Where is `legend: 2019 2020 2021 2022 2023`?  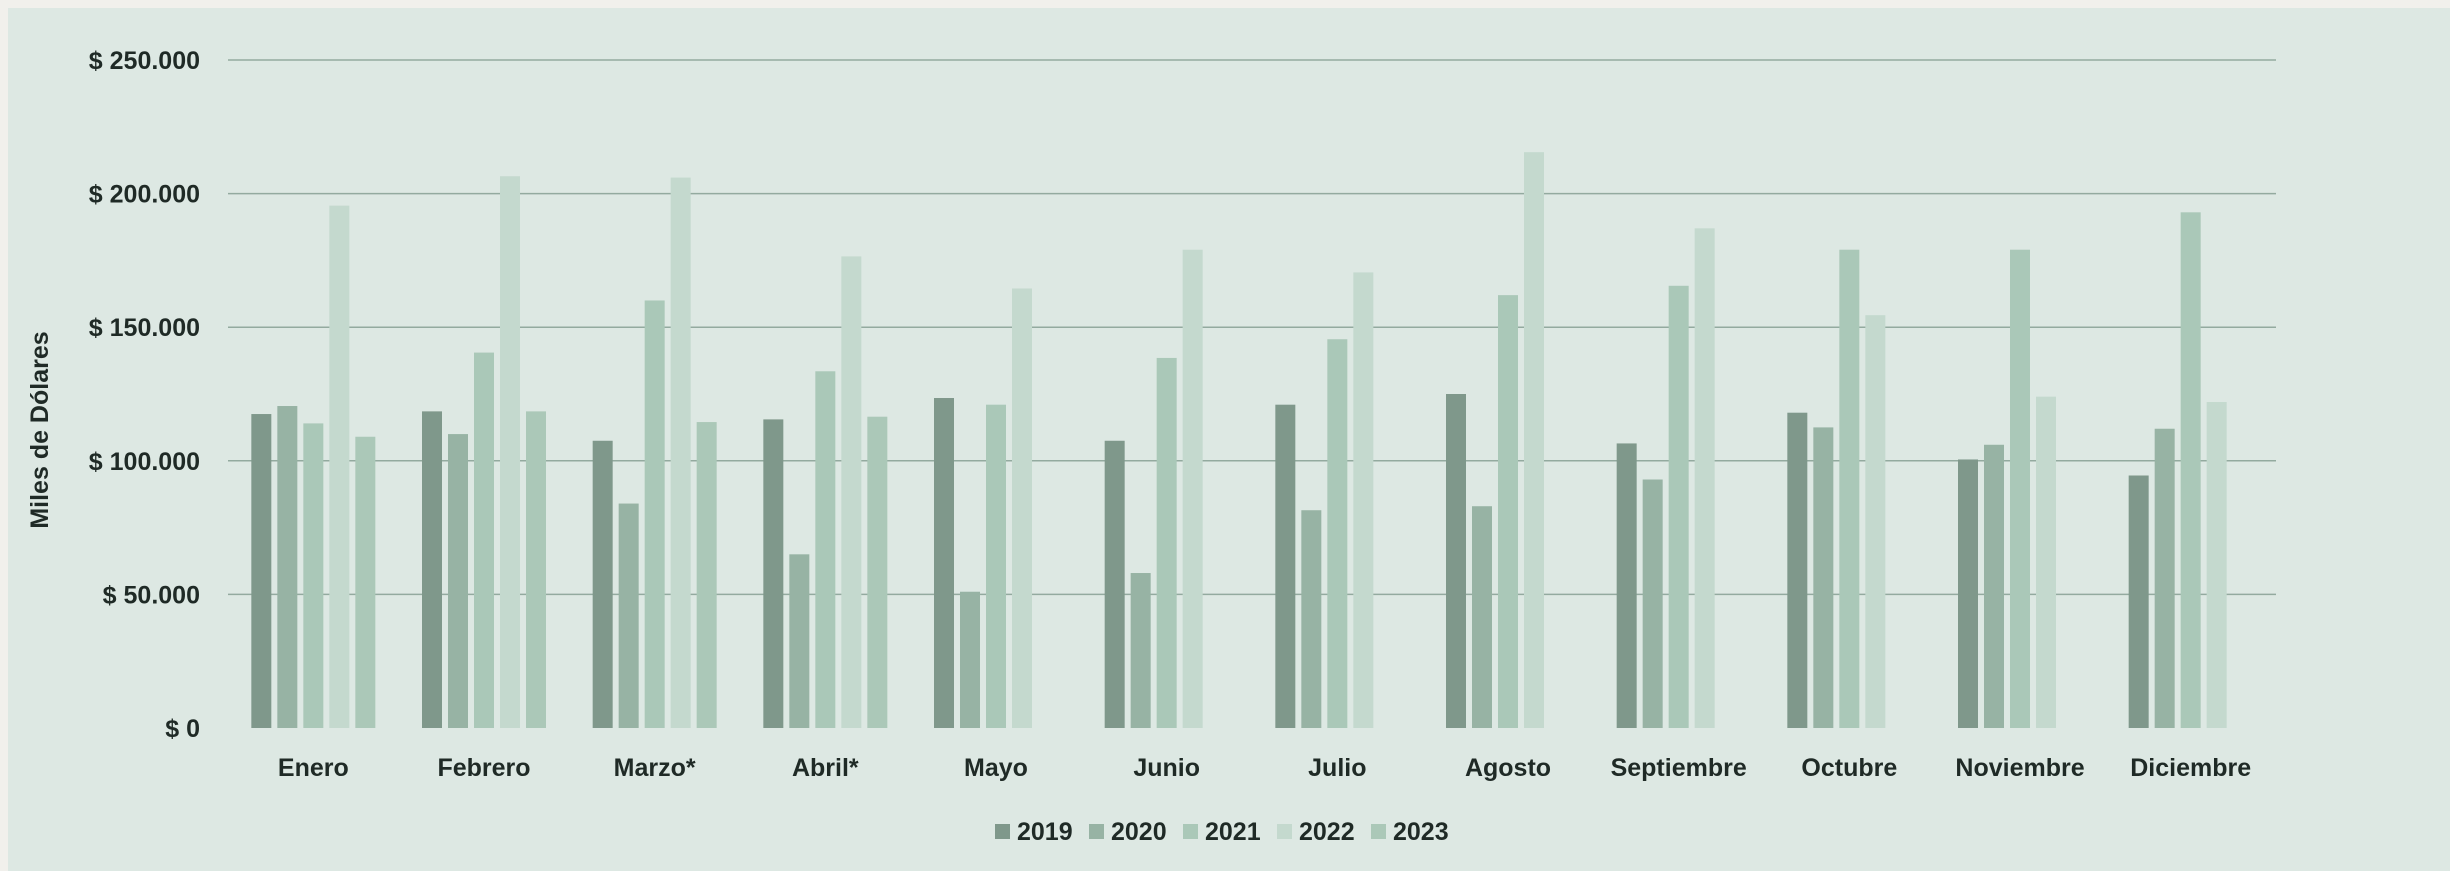
legend: 2019 2020 2021 2022 2023 is located at coordinates (1222, 832).